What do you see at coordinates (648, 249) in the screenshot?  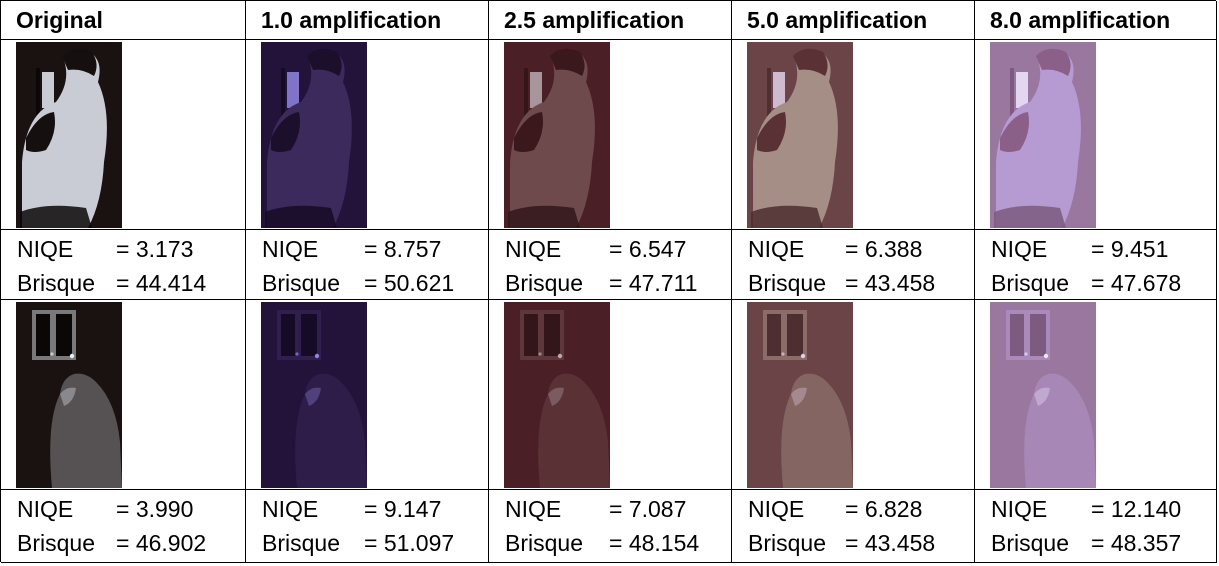 I see `niqe-metric-value: = 6.547` at bounding box center [648, 249].